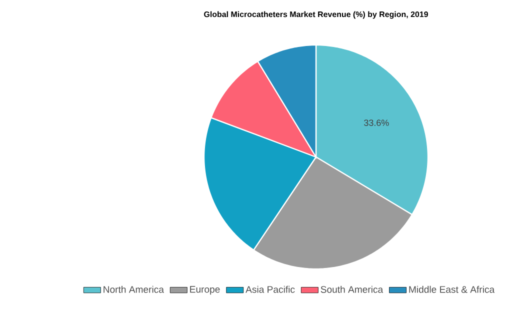  Describe the element at coordinates (205, 290) in the screenshot. I see `legend-label: Europe` at that location.